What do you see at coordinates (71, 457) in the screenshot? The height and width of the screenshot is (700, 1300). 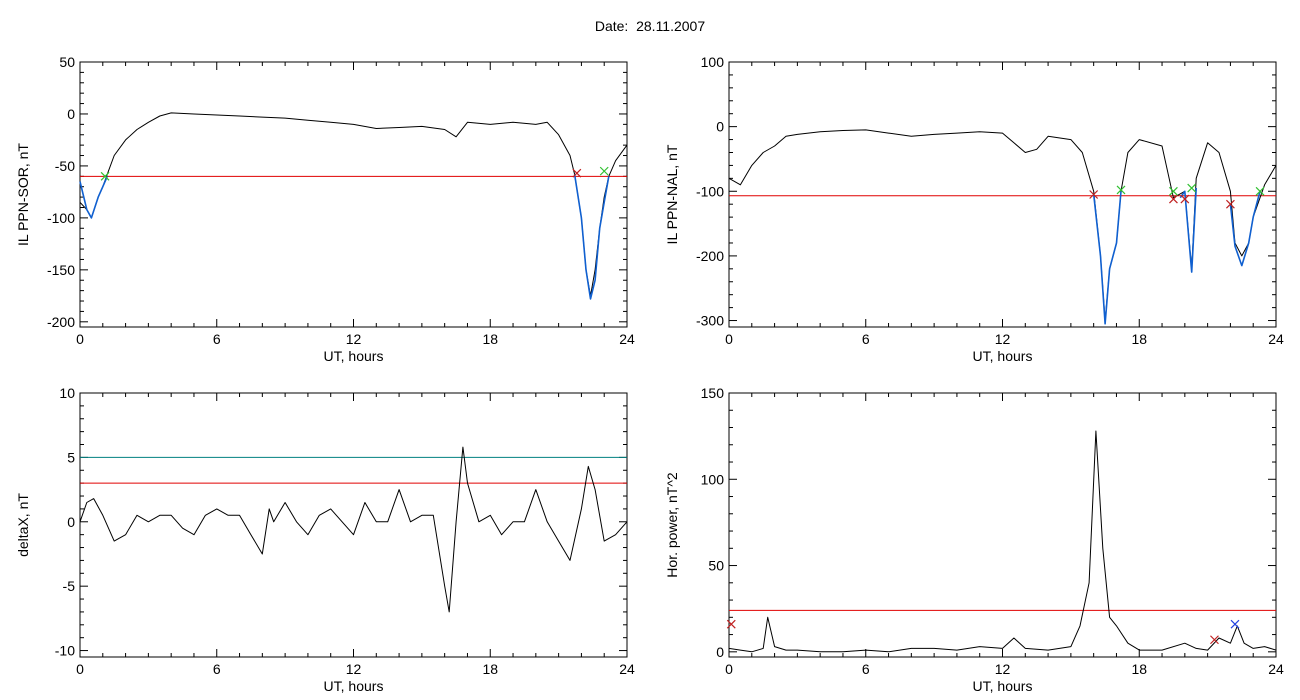 I see `y-tick-label: 5` at bounding box center [71, 457].